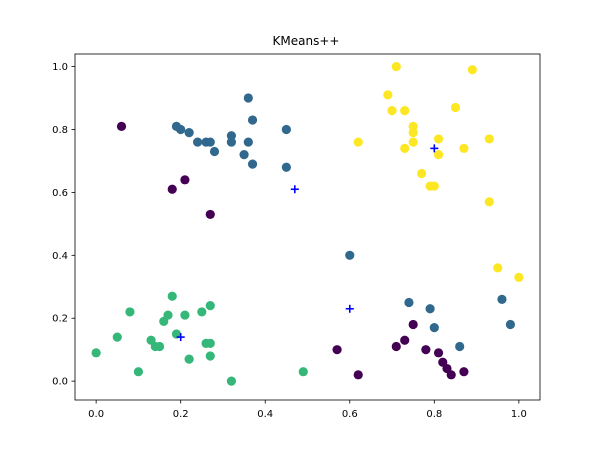 The image size is (600, 450). What do you see at coordinates (434, 414) in the screenshot?
I see `x-tick-label: 0.8` at bounding box center [434, 414].